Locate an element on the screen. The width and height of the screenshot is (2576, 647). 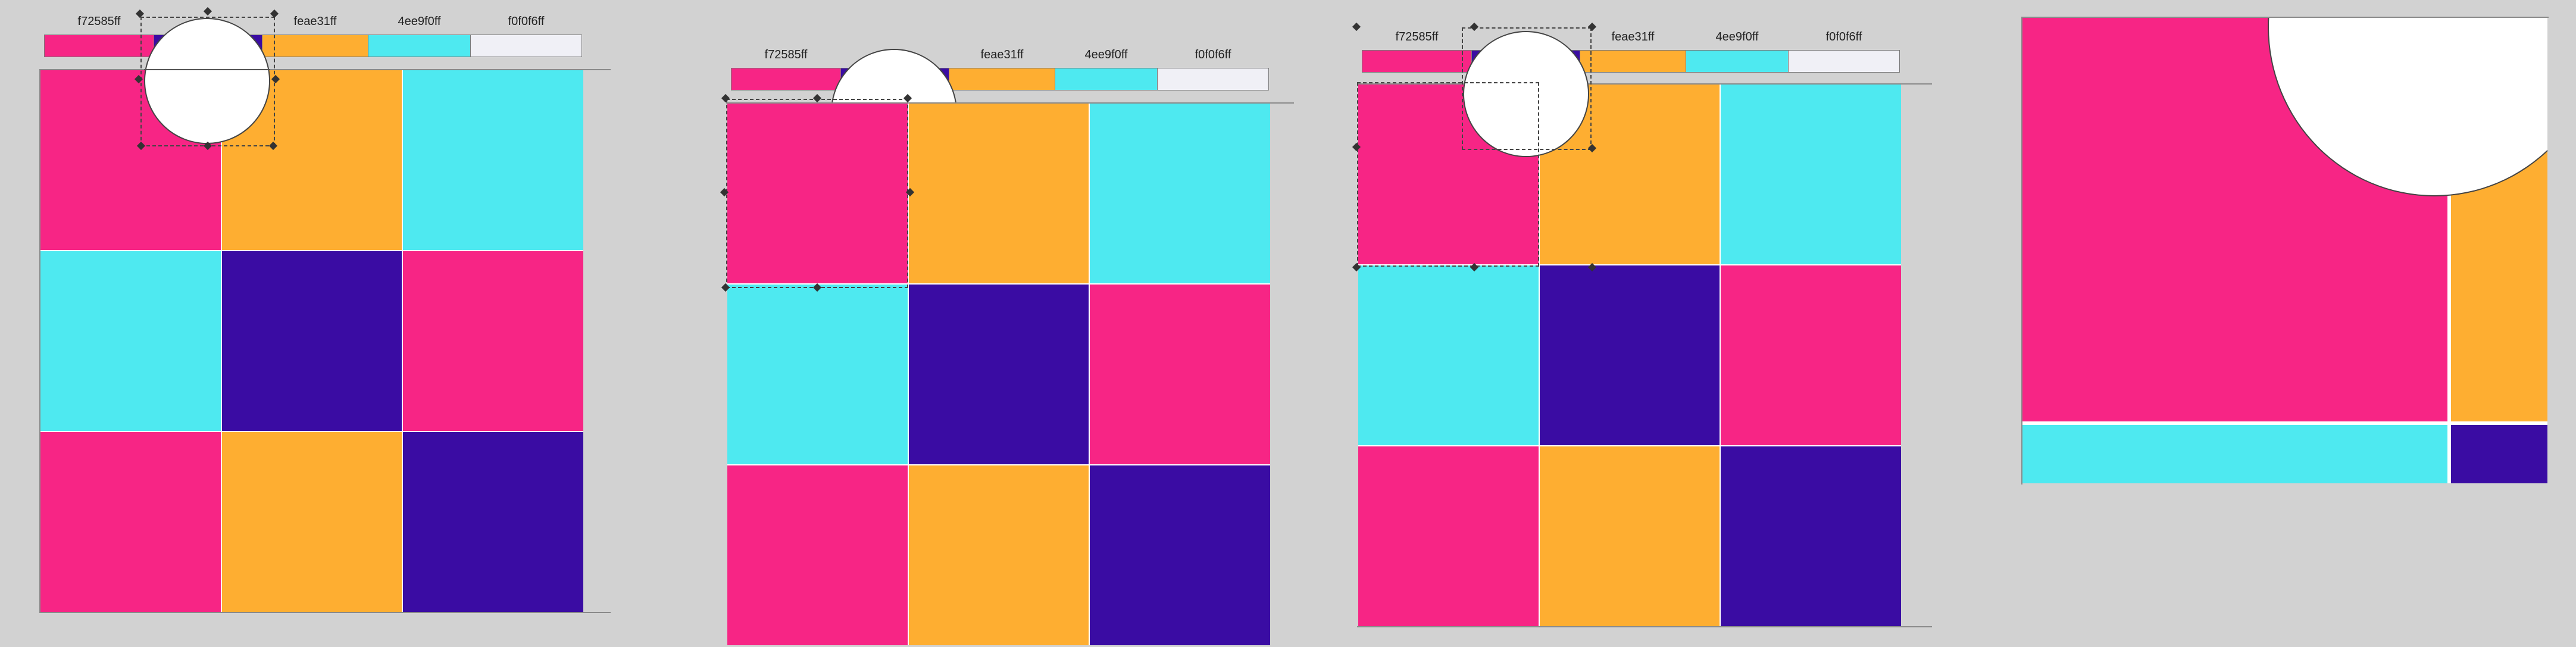
circle-divider is located at coordinates (207, 69).